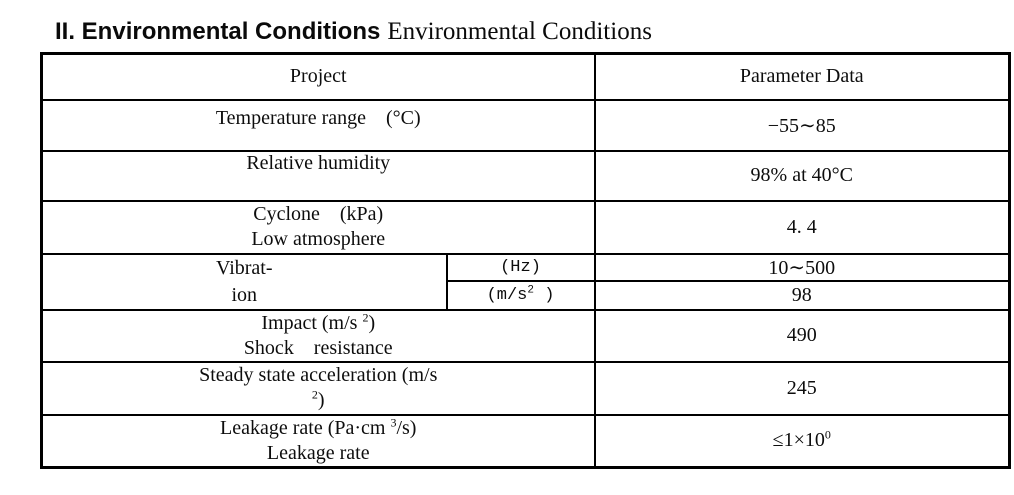  I want to click on humidity-label-cell: Relative humidity, so click(318, 175).